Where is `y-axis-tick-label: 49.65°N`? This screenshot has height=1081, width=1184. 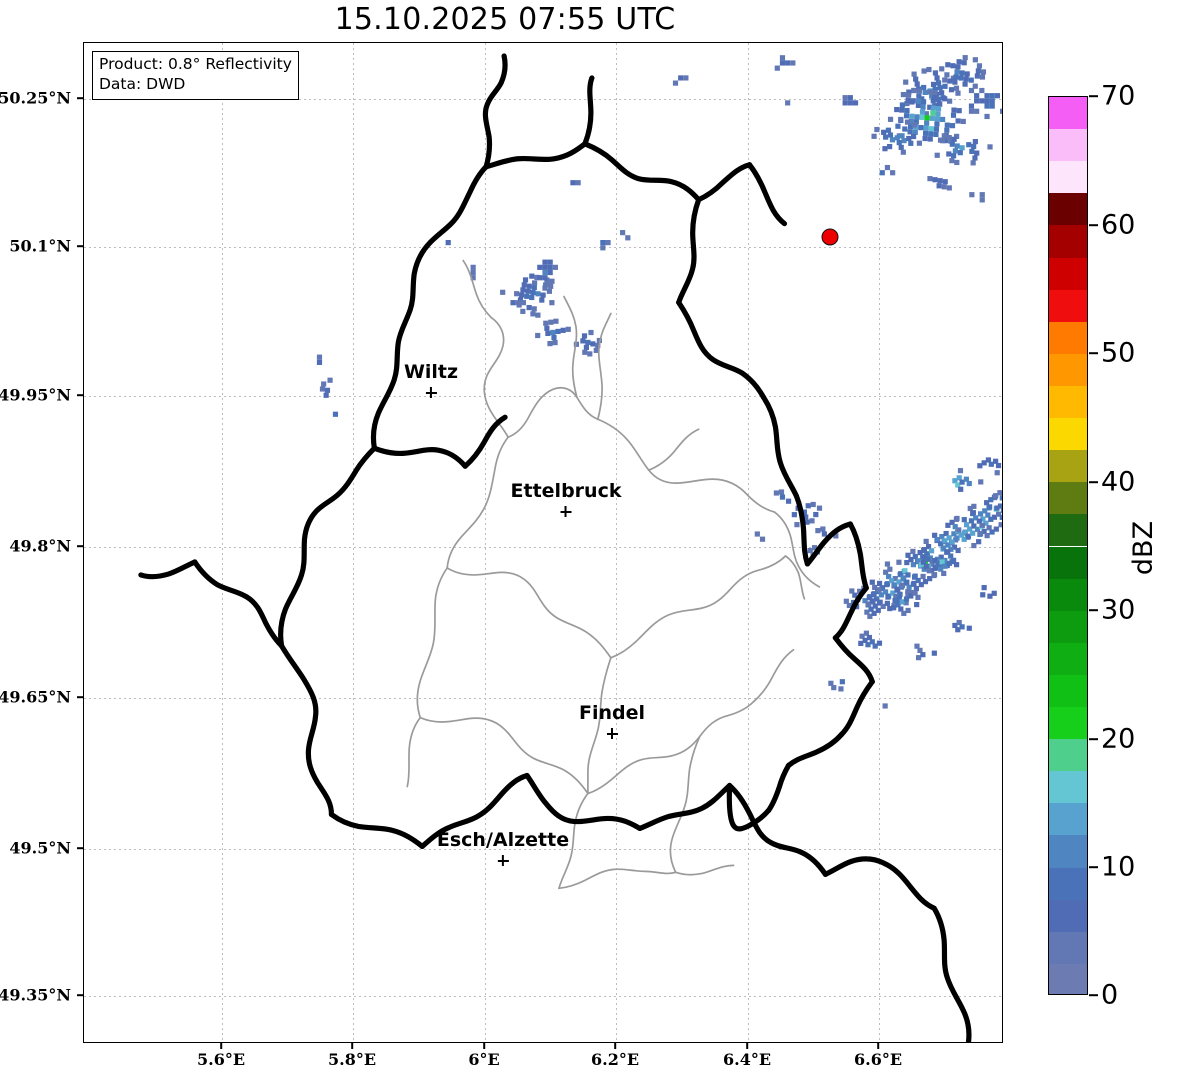 y-axis-tick-label: 49.65°N is located at coordinates (35, 697).